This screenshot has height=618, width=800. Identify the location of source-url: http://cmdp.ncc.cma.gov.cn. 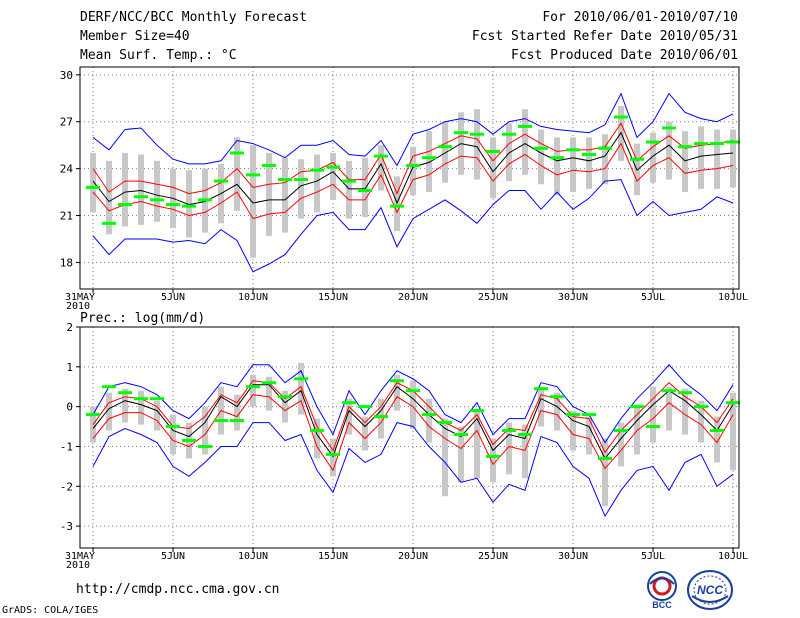
(178, 589).